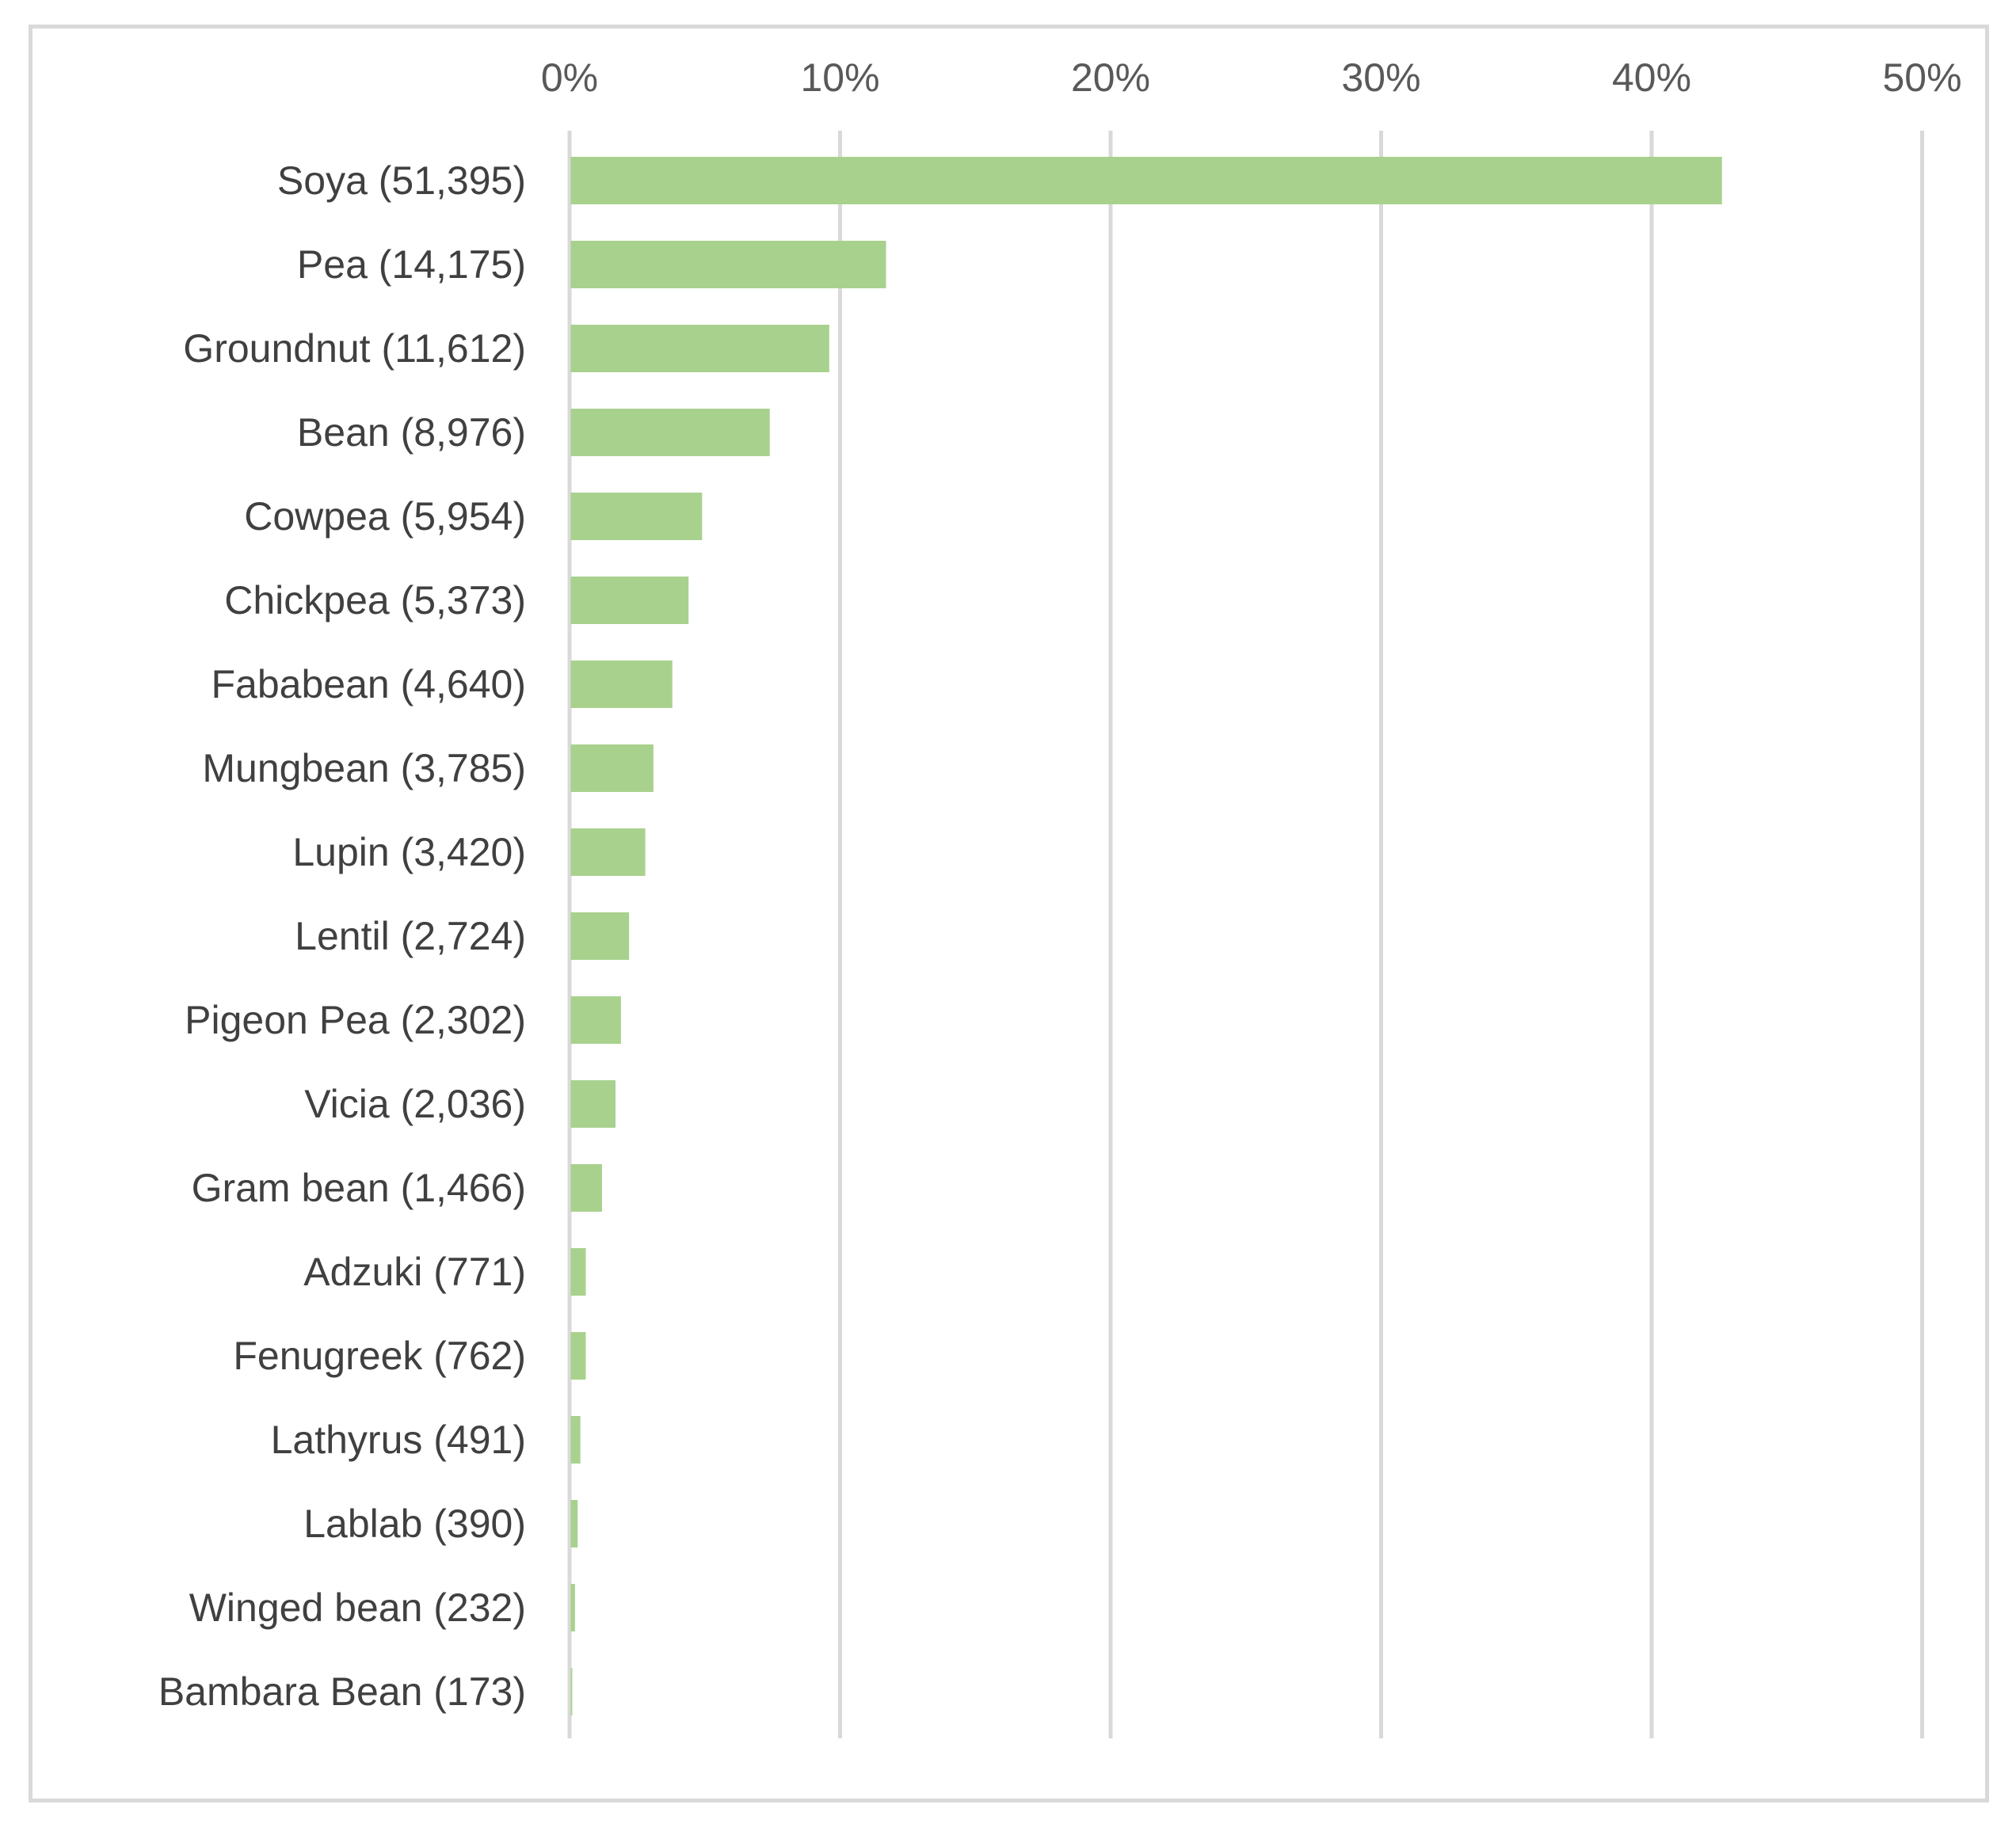  Describe the element at coordinates (1651, 77) in the screenshot. I see `x-tick-label: 40%` at that location.